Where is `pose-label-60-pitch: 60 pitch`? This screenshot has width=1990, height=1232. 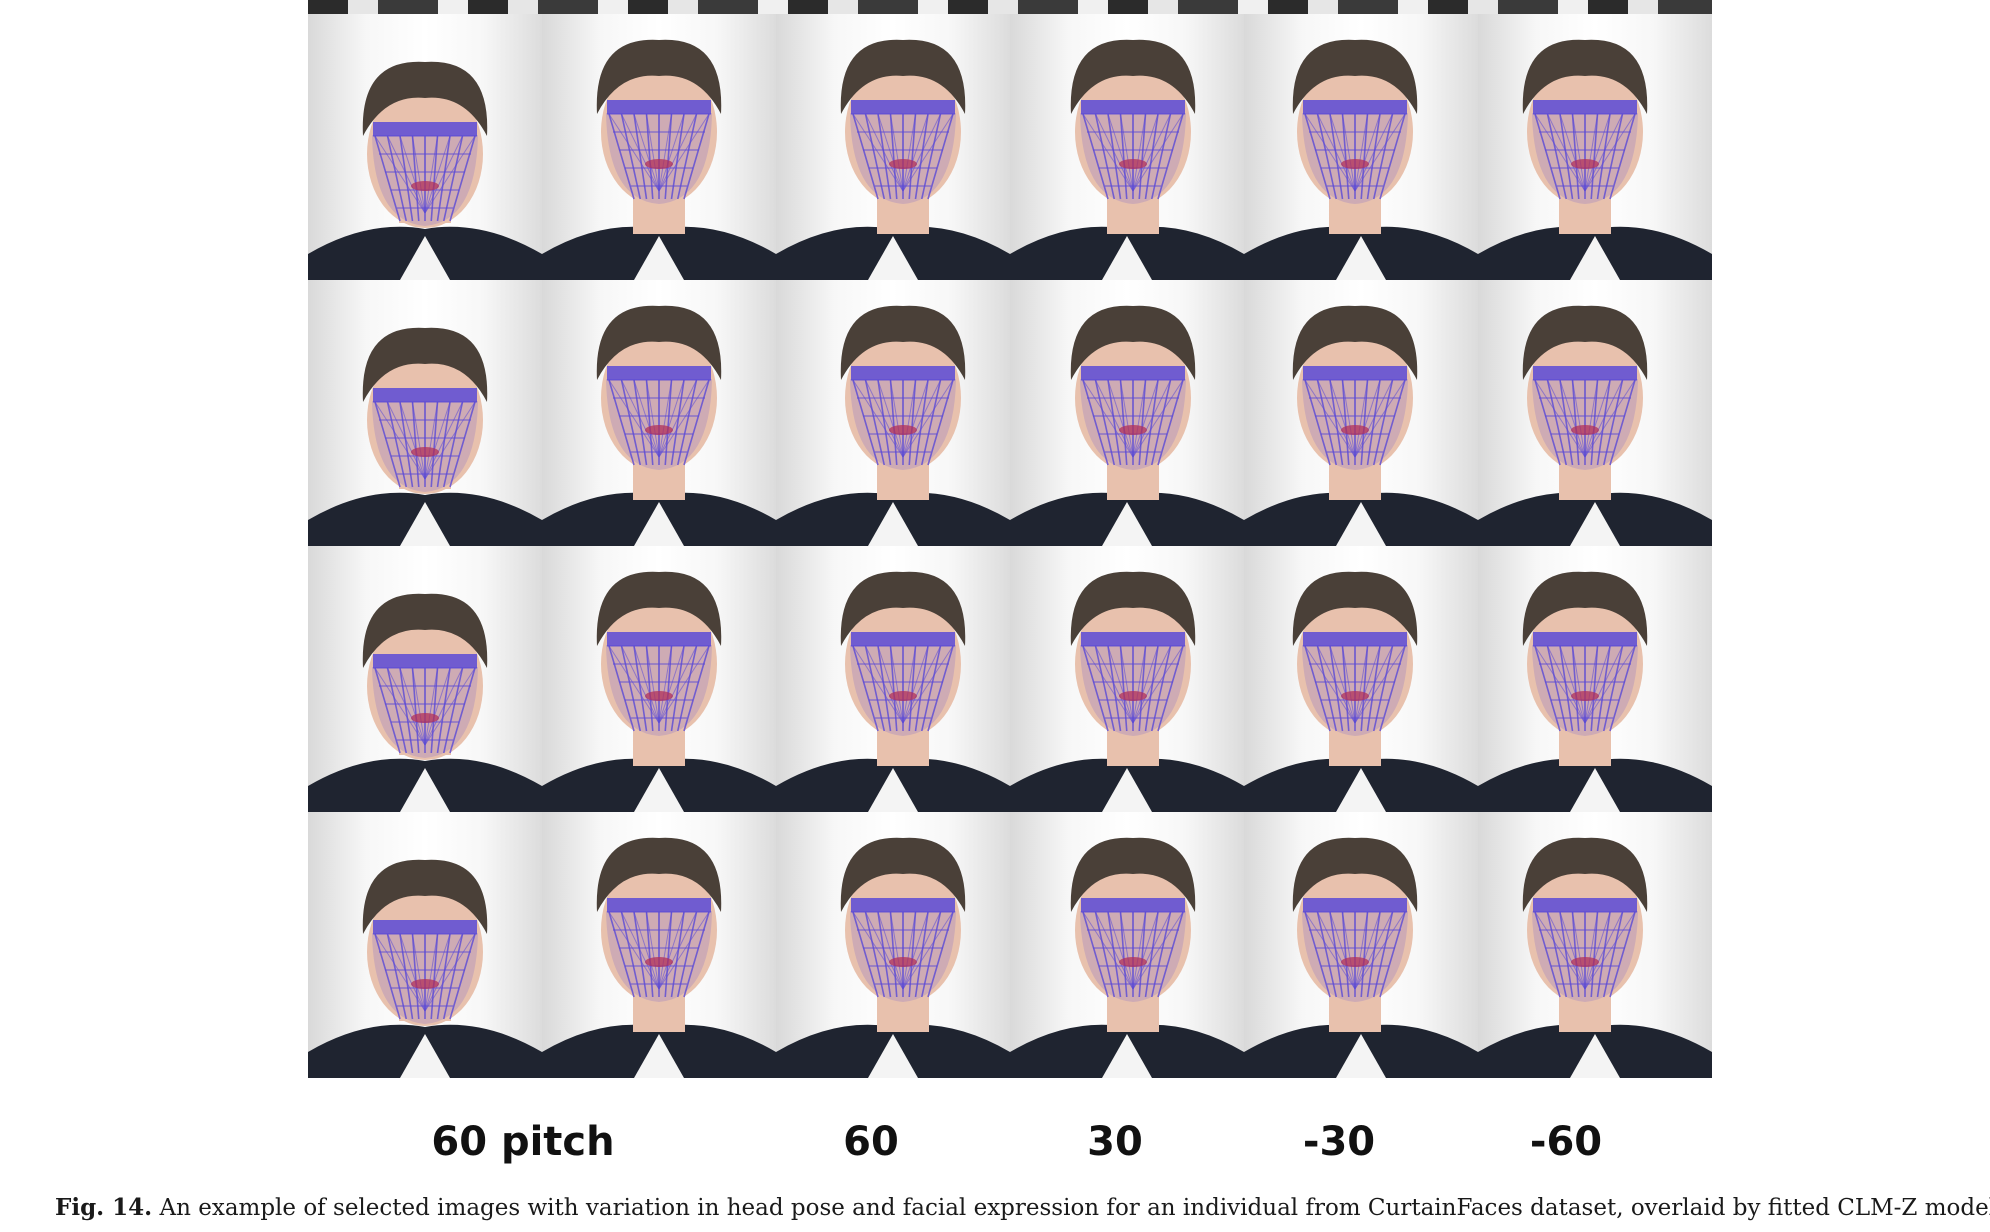 pose-label-60-pitch: 60 pitch is located at coordinates (523, 1142).